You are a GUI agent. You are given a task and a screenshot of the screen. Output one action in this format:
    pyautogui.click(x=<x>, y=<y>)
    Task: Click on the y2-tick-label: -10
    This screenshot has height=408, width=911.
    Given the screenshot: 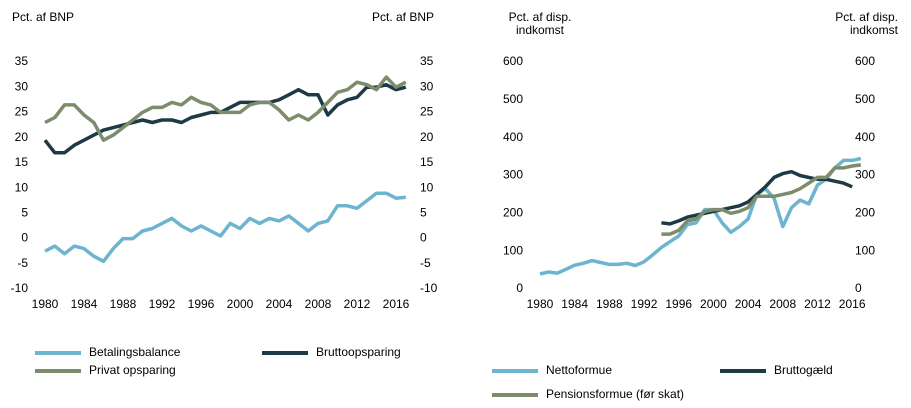 What is the action you would take?
    pyautogui.click(x=429, y=288)
    